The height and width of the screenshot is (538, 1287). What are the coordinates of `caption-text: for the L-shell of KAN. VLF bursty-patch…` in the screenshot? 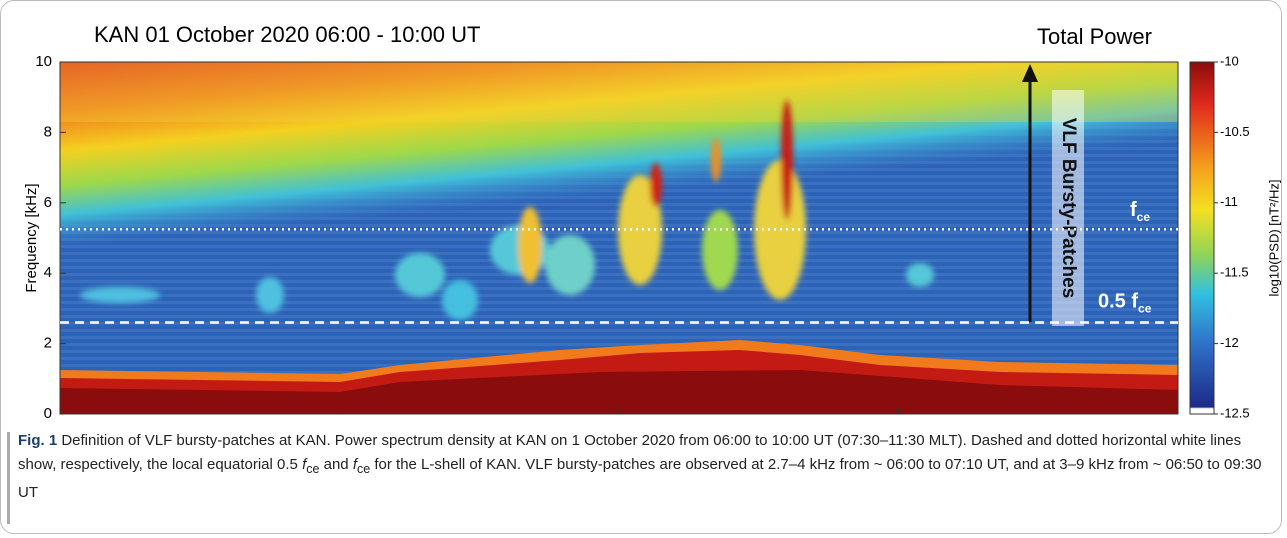 It's located at (640, 478).